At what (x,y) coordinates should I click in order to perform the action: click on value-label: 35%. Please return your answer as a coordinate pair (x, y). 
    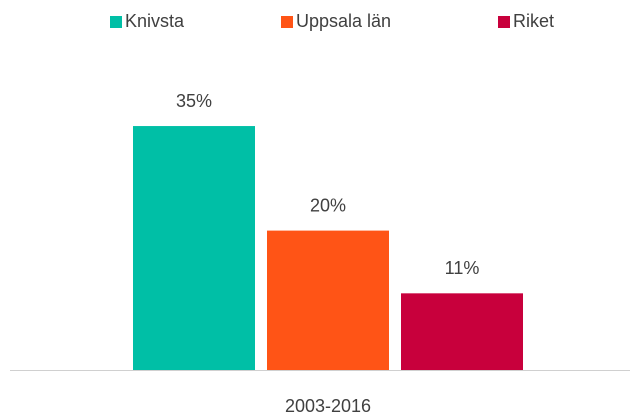
    Looking at the image, I should click on (194, 101).